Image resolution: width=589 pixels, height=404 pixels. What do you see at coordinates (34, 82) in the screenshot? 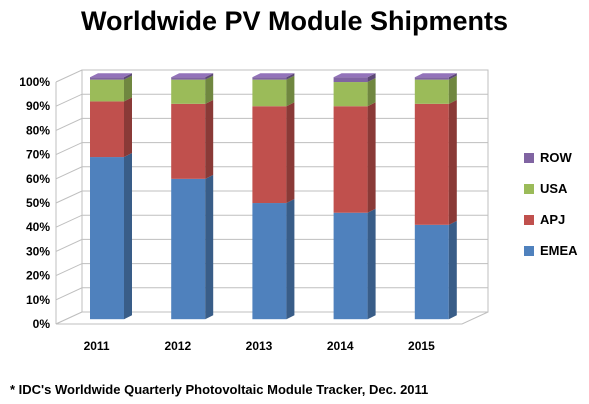
I see `y-tick-label: 100%` at bounding box center [34, 82].